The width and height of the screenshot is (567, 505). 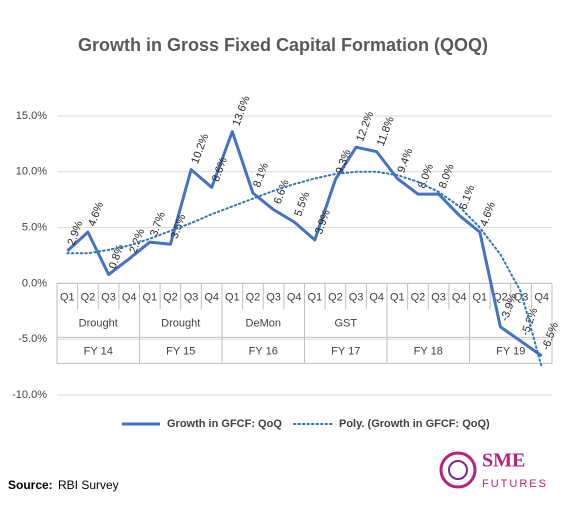 What do you see at coordinates (34, 283) in the screenshot?
I see `y-tick-label: 0.0%` at bounding box center [34, 283].